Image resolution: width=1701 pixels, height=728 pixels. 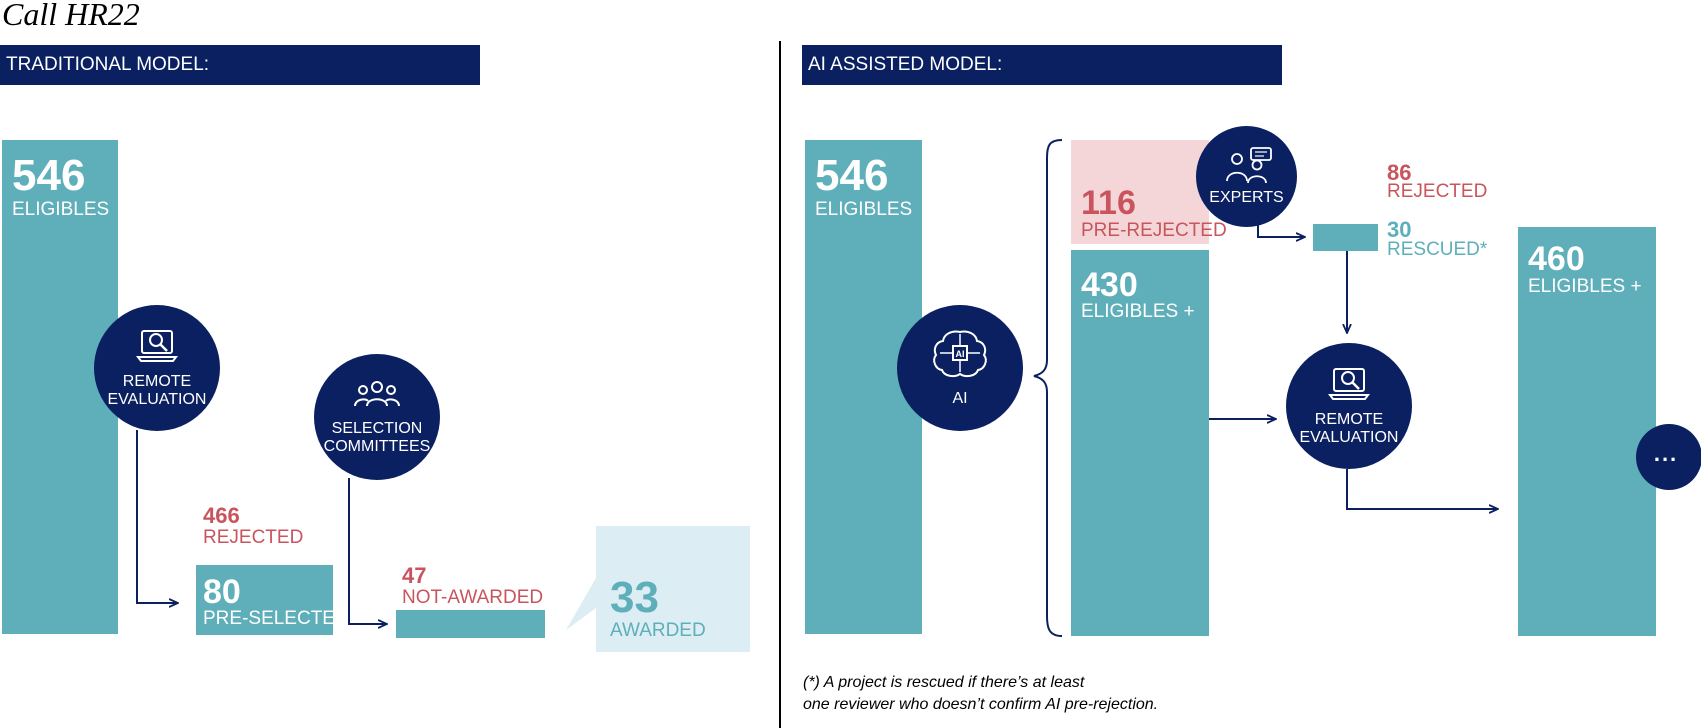 What do you see at coordinates (473, 597) in the screenshot?
I see `notawarded-label: NOT-AWARDED` at bounding box center [473, 597].